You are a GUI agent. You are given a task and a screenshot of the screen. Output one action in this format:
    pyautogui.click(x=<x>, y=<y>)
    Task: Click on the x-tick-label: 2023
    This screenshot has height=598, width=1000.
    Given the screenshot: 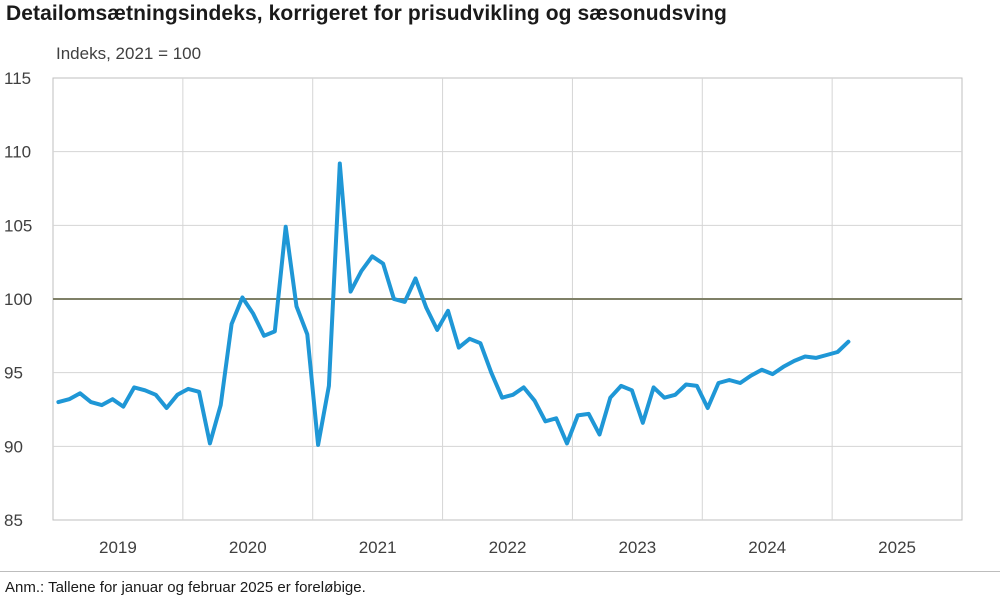 What is the action you would take?
    pyautogui.click(x=637, y=547)
    